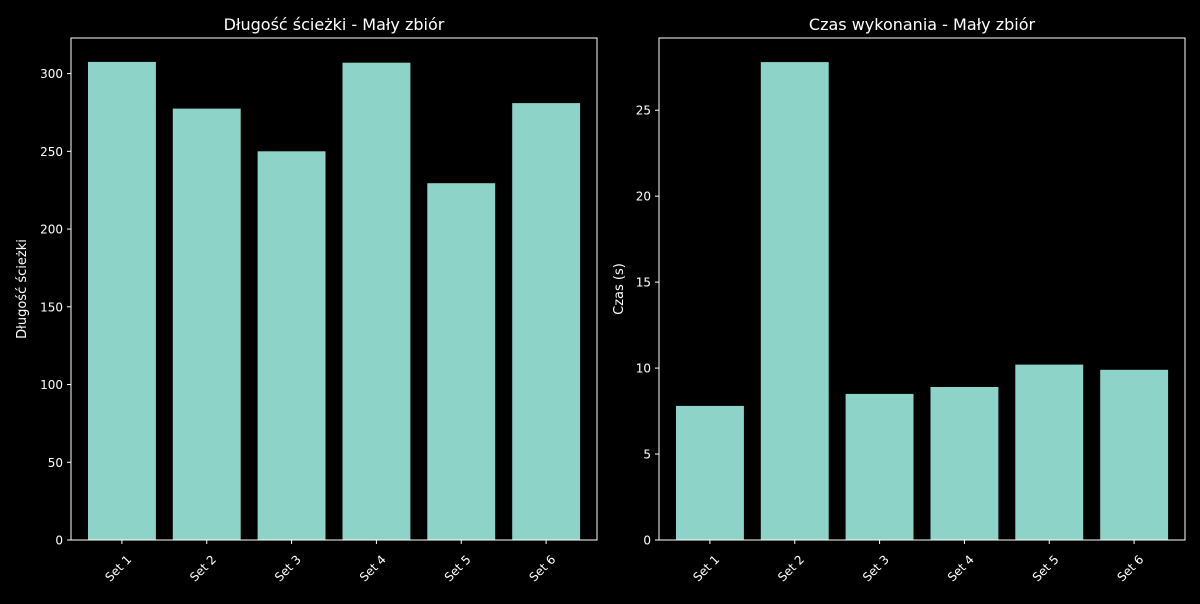 Image resolution: width=1200 pixels, height=604 pixels. I want to click on y-tick-label: 300, so click(51, 74).